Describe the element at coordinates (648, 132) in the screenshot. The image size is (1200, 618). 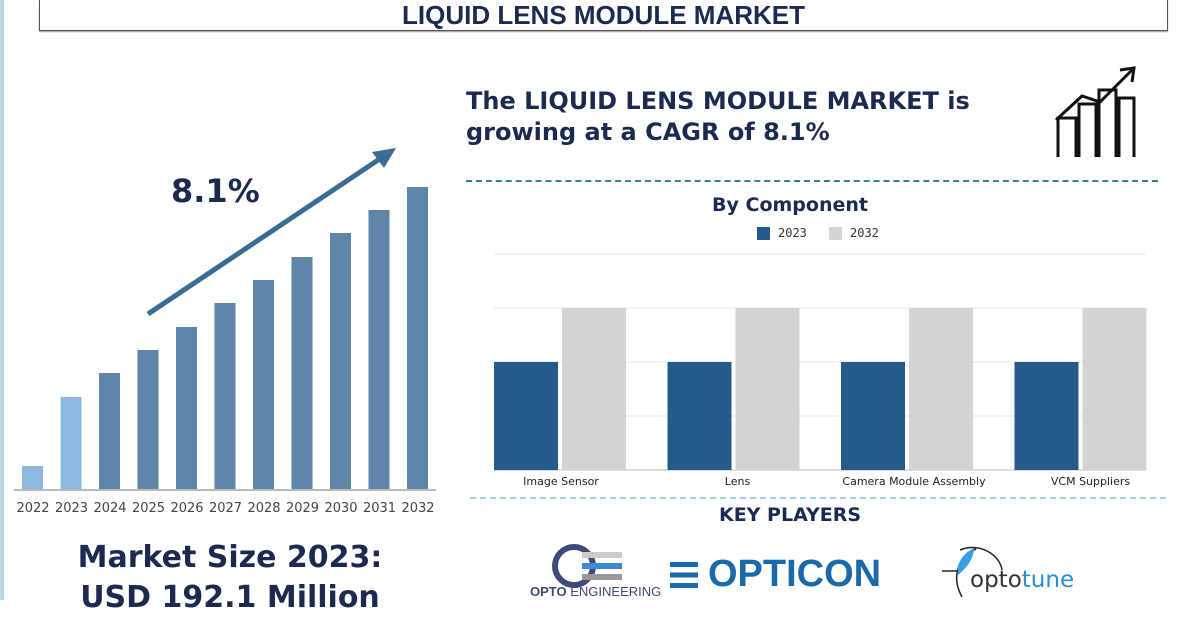
I see `headline-line2: growing at a CAGR of 8.1%` at that location.